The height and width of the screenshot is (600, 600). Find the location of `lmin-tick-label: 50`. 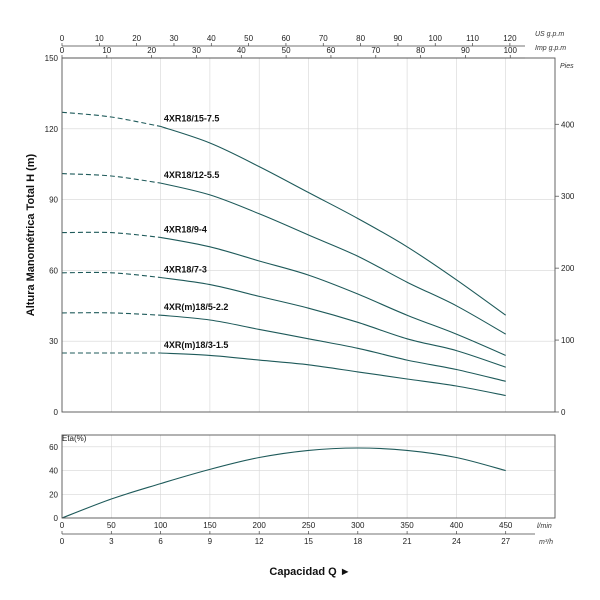

lmin-tick-label: 50 is located at coordinates (111, 525).